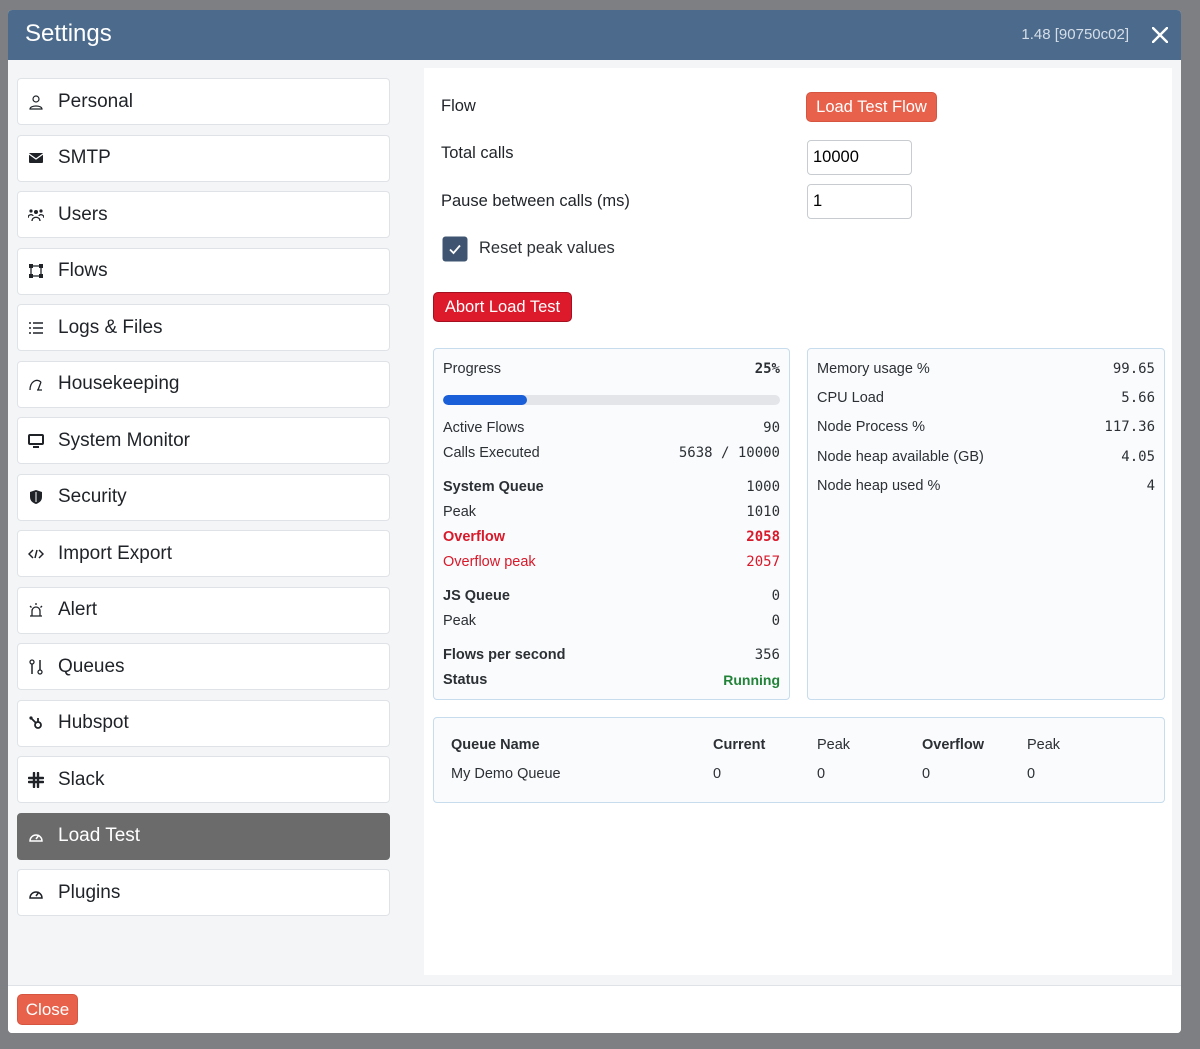 This screenshot has height=1049, width=1200. Describe the element at coordinates (871, 107) in the screenshot. I see `load-test-flow-button: Load Test Flow` at that location.